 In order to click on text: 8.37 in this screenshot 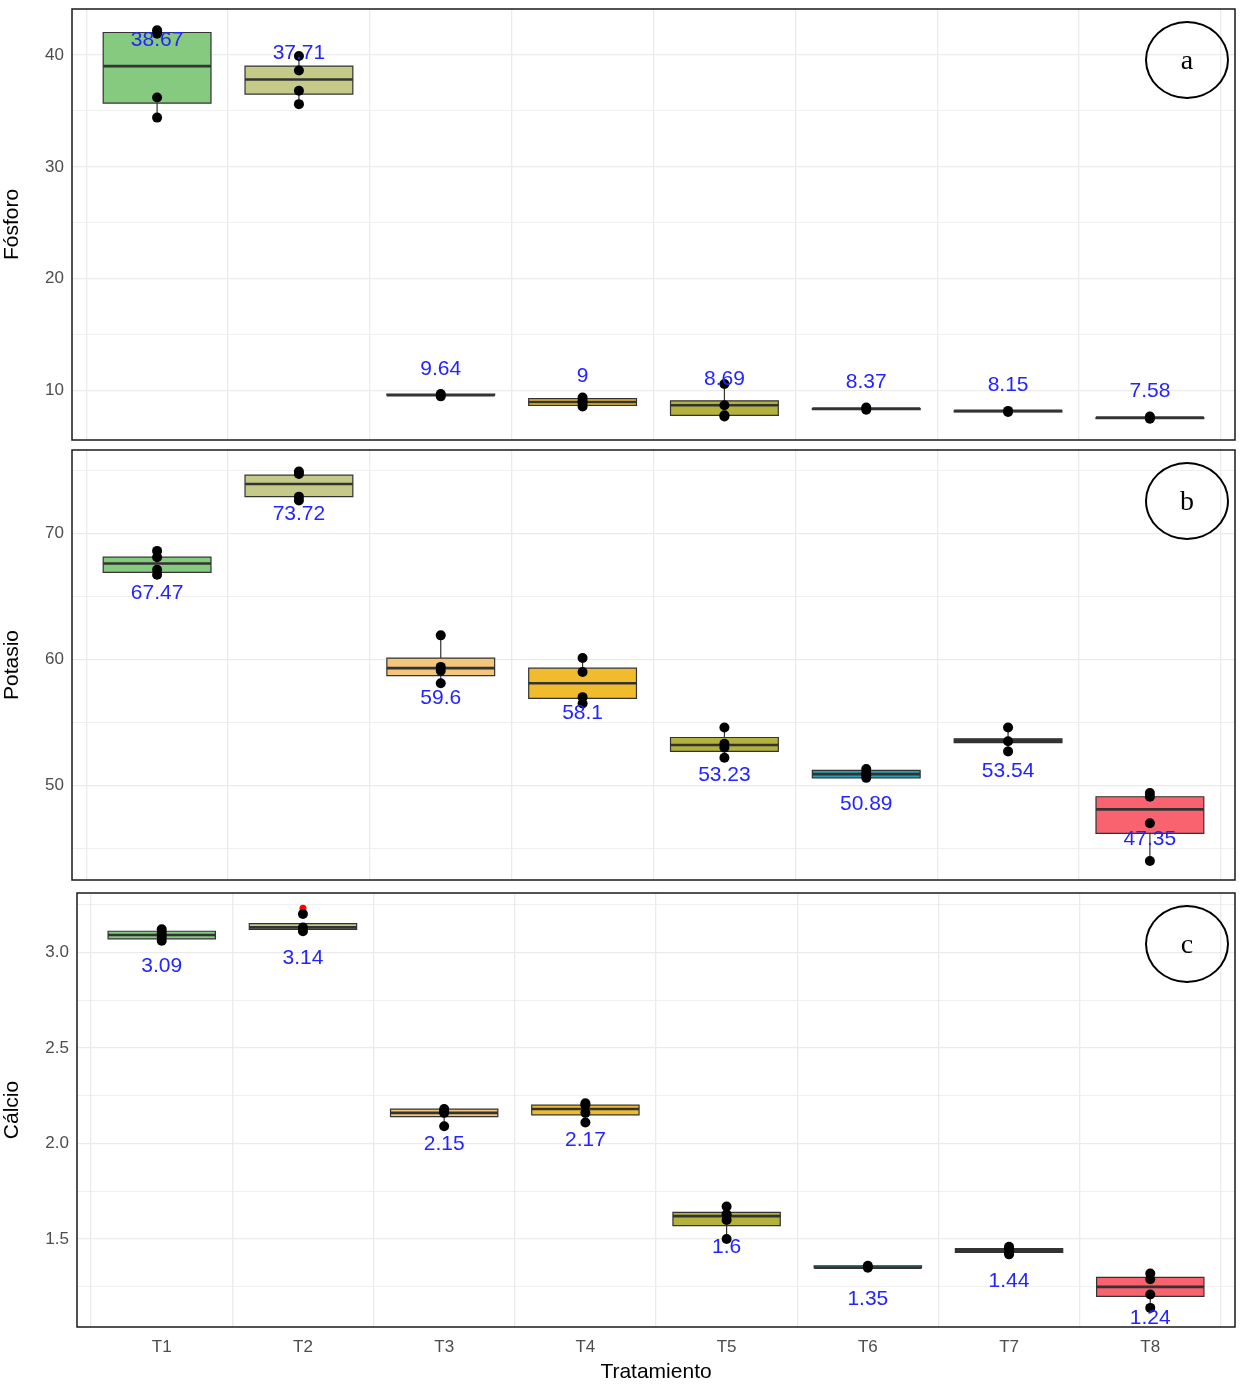, I will do `click(866, 381)`.